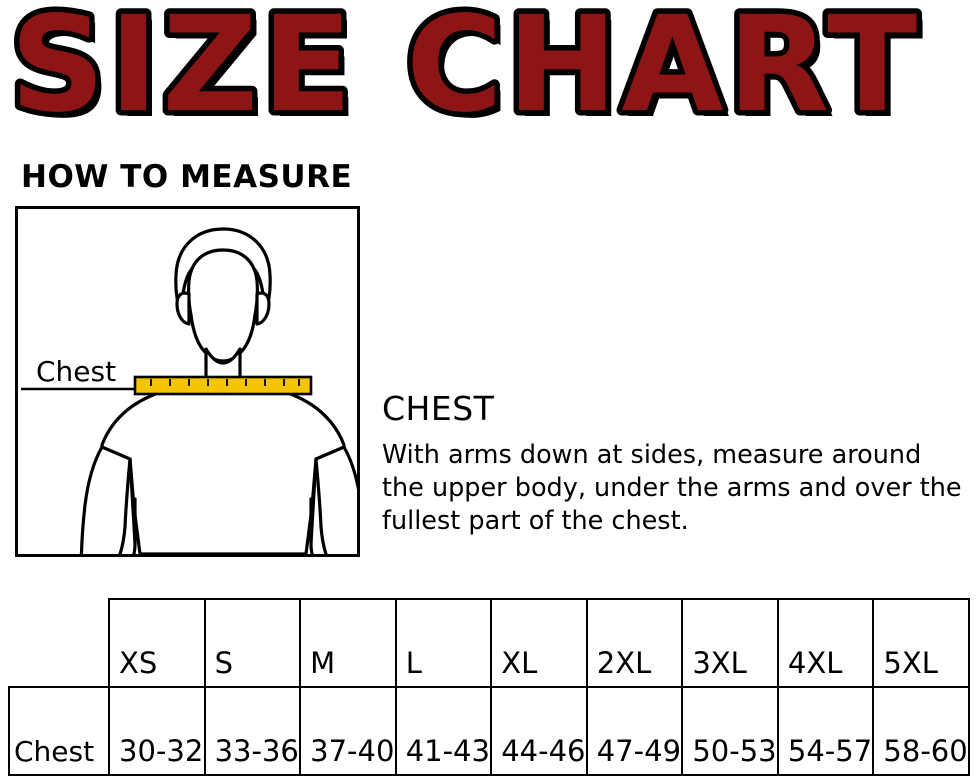 Image resolution: width=978 pixels, height=776 pixels. I want to click on size-header-xs: XS, so click(157, 643).